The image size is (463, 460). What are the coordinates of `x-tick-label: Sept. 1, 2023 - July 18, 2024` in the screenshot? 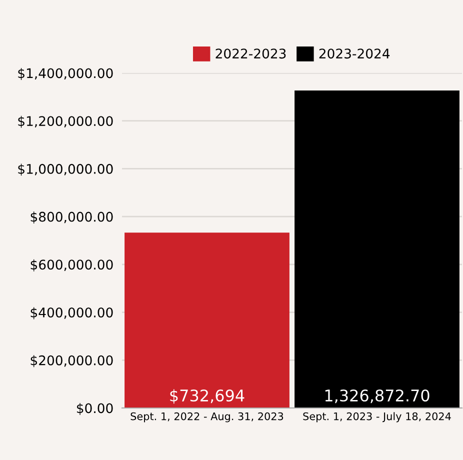 It's located at (377, 417).